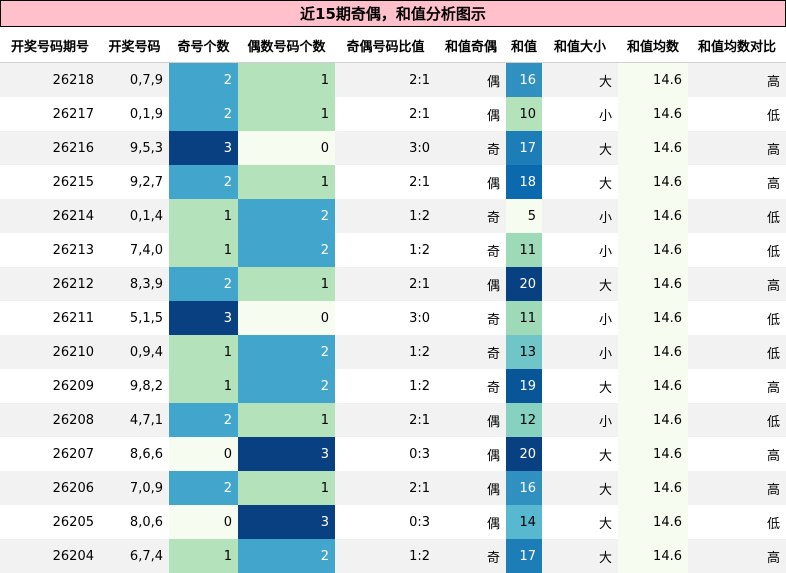  I want to click on cell-numbers: 0,9,4, so click(134, 352).